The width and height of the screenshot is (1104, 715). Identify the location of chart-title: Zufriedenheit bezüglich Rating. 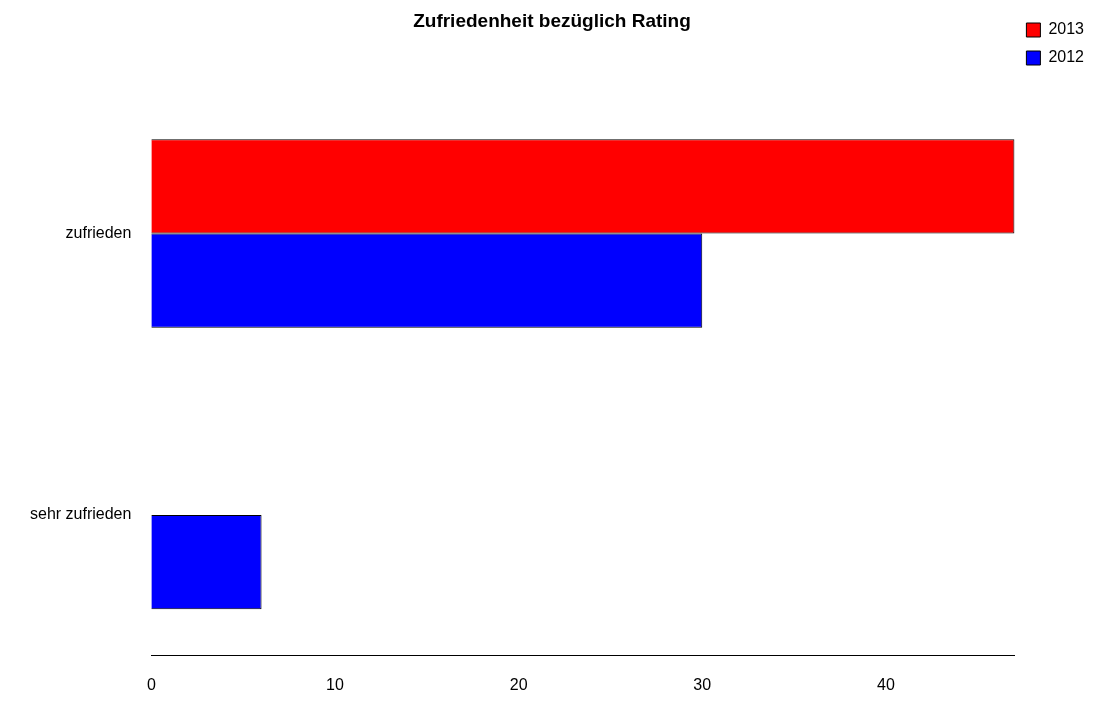
(552, 20).